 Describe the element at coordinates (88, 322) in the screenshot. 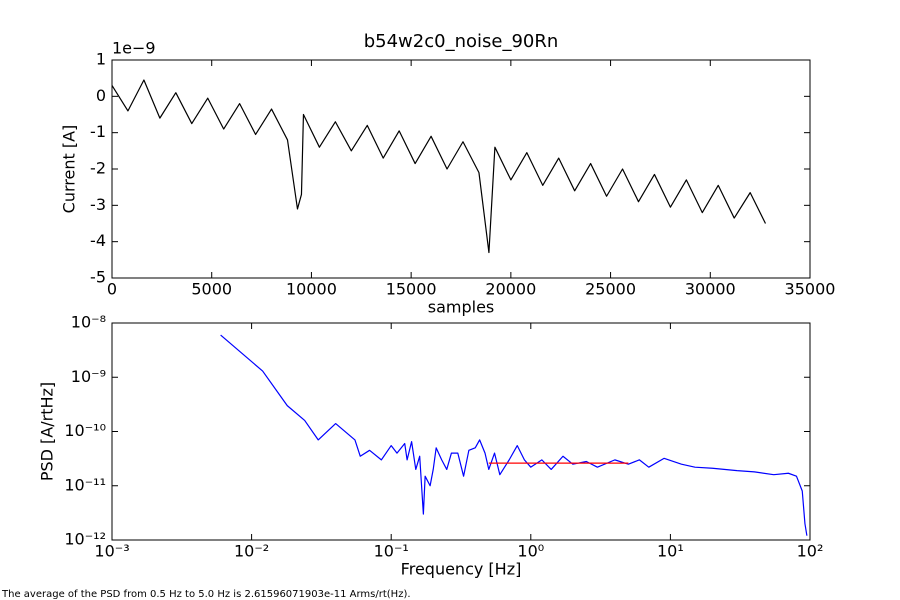

I see `y-tick-label: 10⁻⁸` at that location.